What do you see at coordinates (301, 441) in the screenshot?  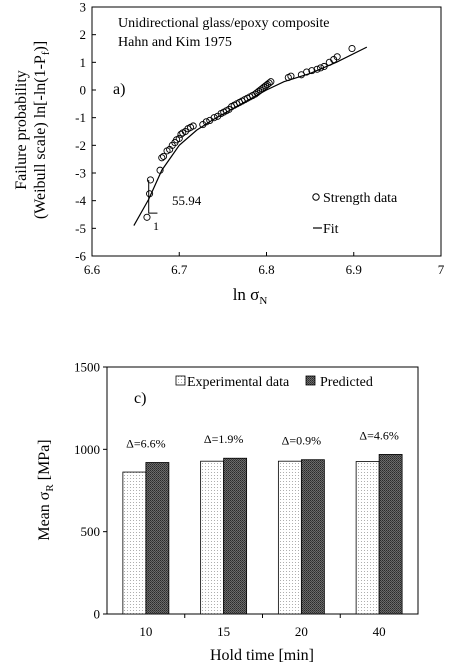 I see `delta-label: Δ=0.9%` at bounding box center [301, 441].